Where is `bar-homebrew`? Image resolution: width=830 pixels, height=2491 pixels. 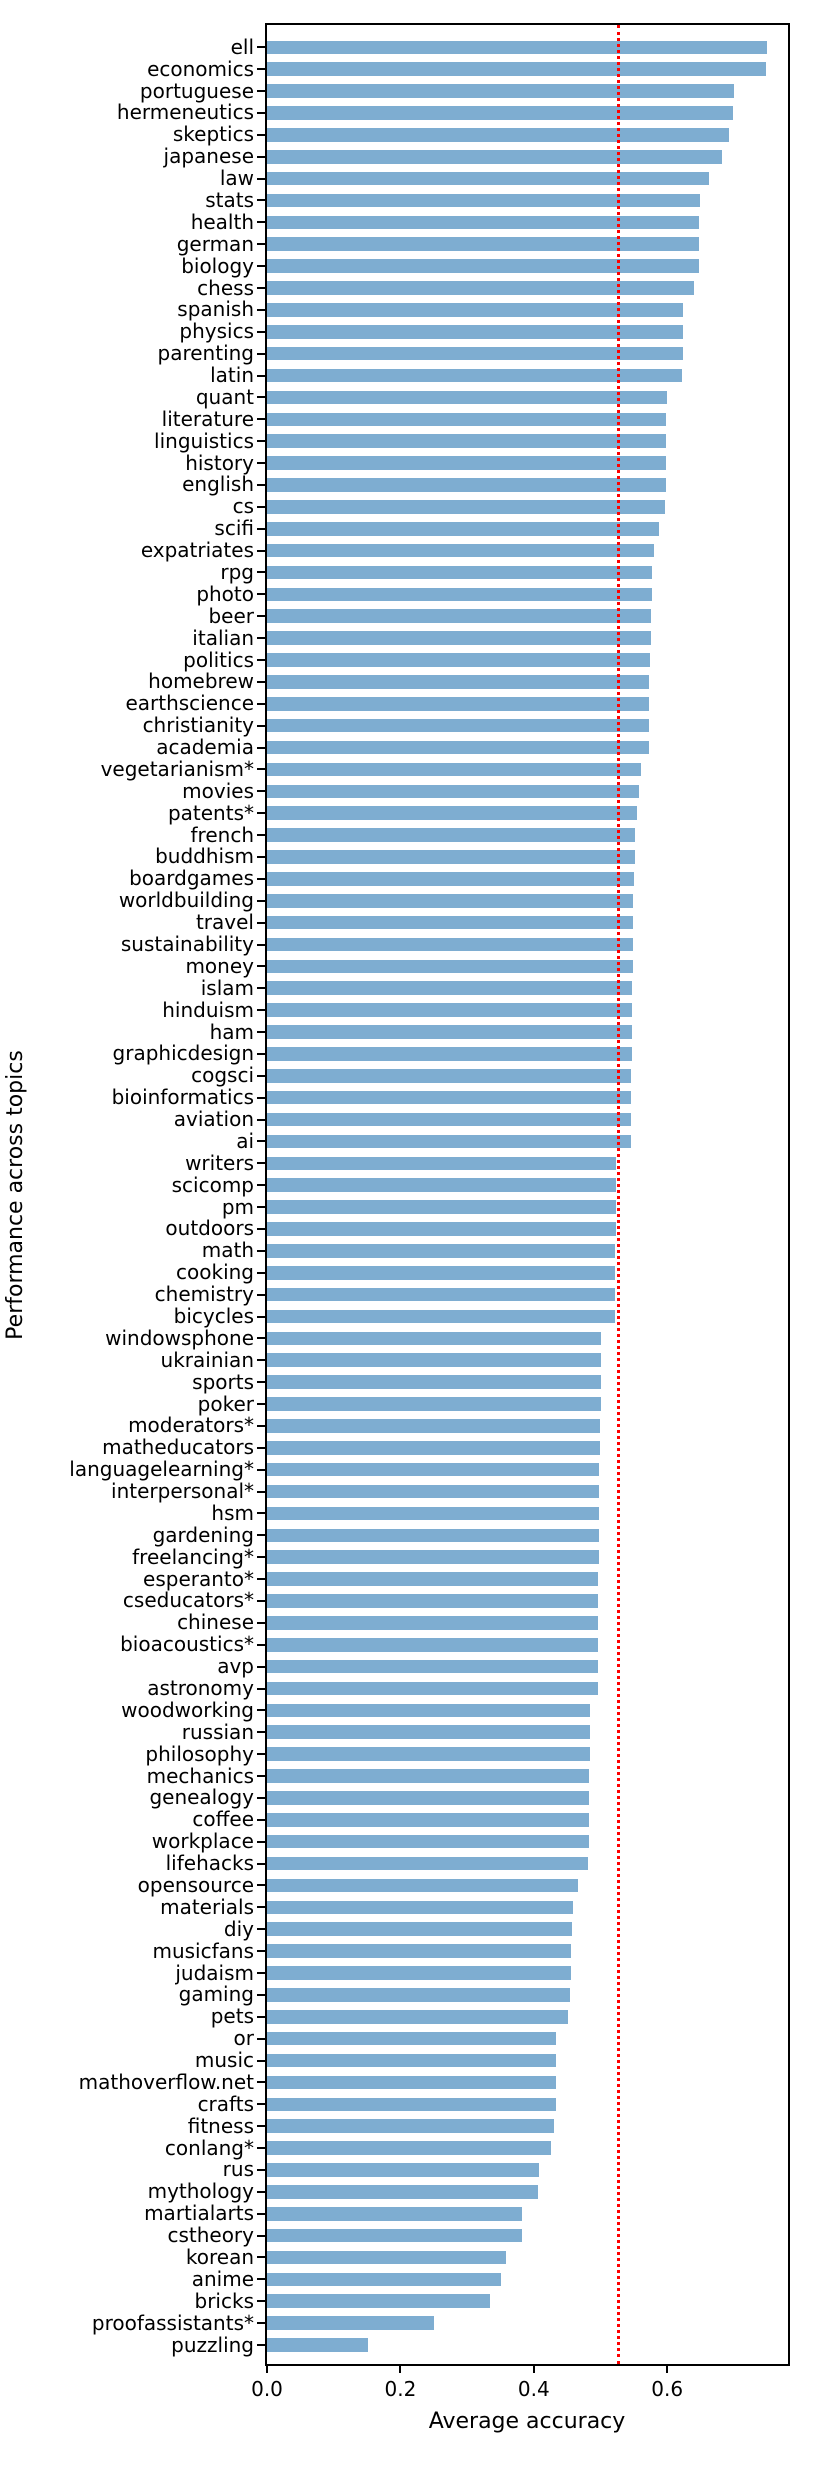 bar-homebrew is located at coordinates (458, 682).